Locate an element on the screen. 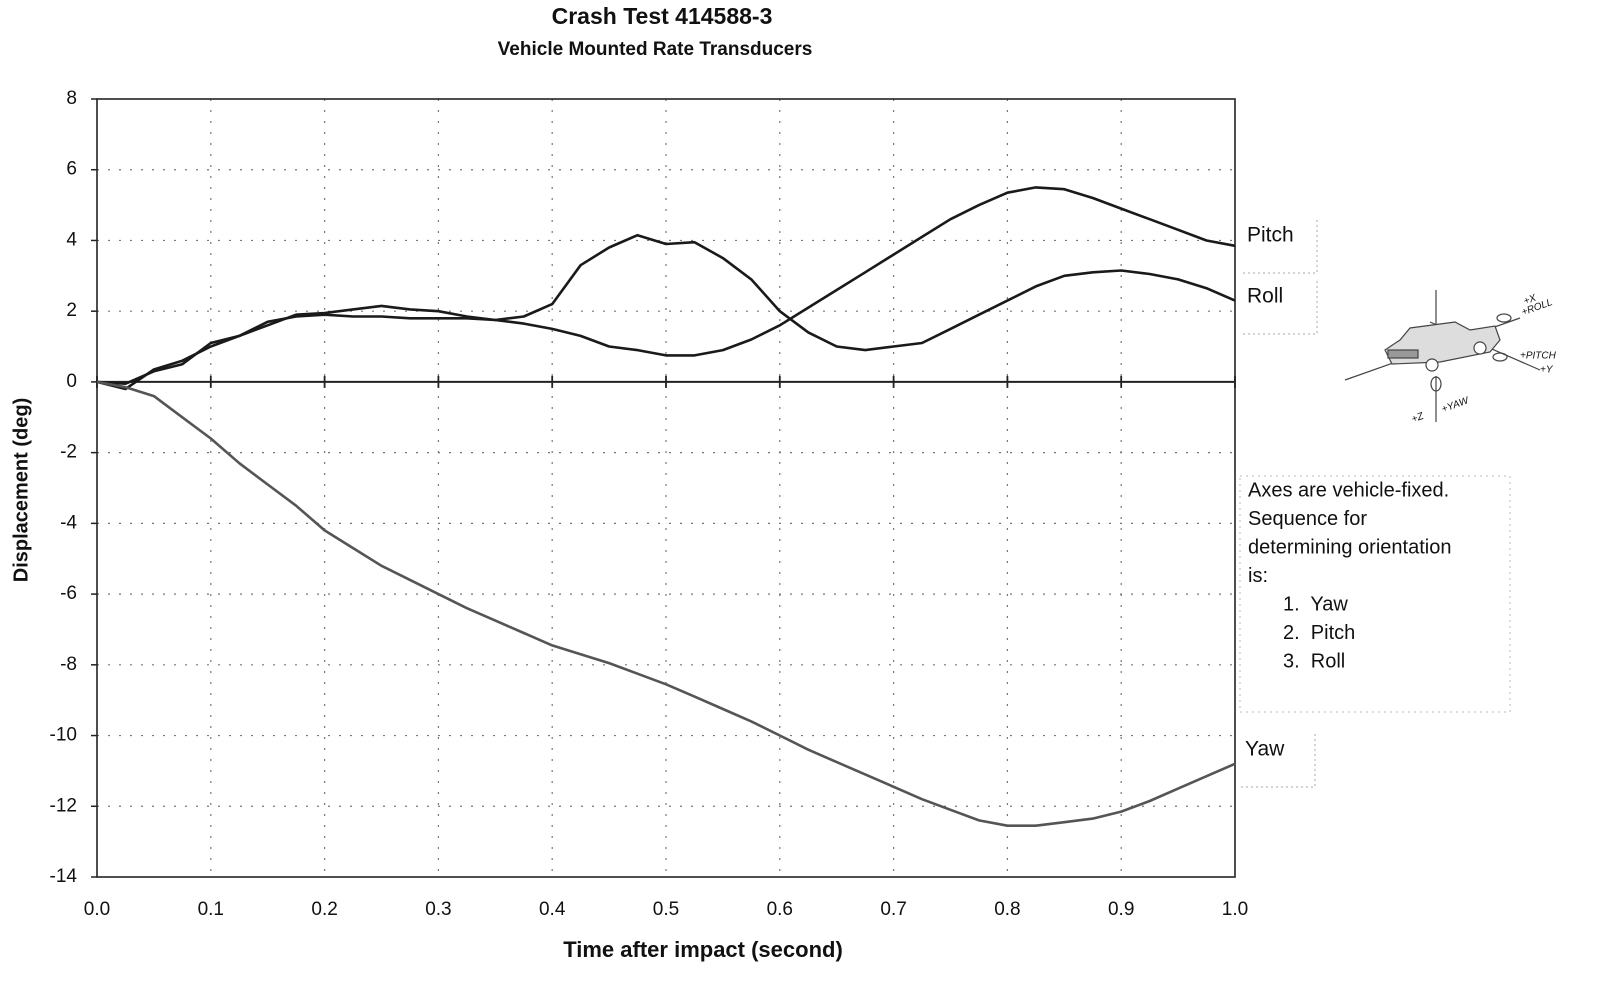 The width and height of the screenshot is (1606, 996). note-line: is: is located at coordinates (1258, 576).